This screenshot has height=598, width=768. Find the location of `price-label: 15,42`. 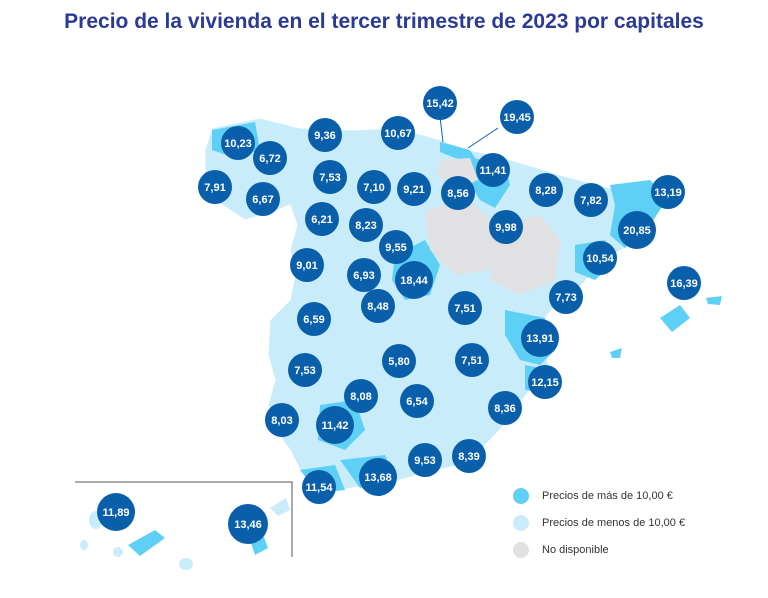

price-label: 15,42 is located at coordinates (440, 104).